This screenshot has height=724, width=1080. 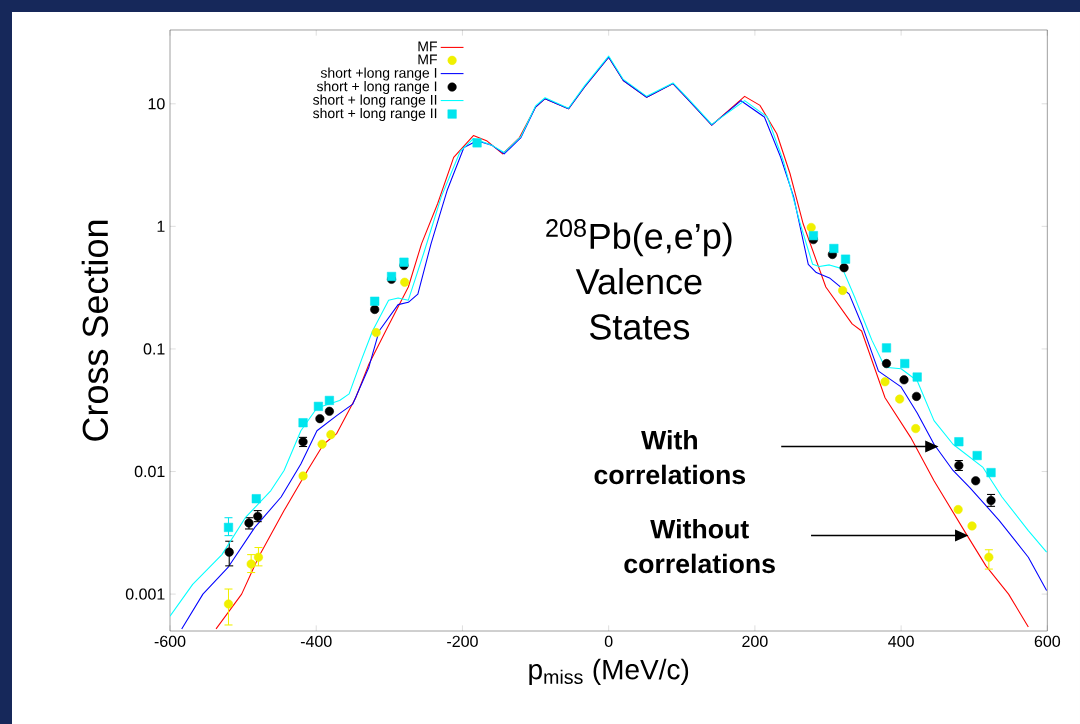 I want to click on x-tick-label: -600, so click(x=170, y=641).